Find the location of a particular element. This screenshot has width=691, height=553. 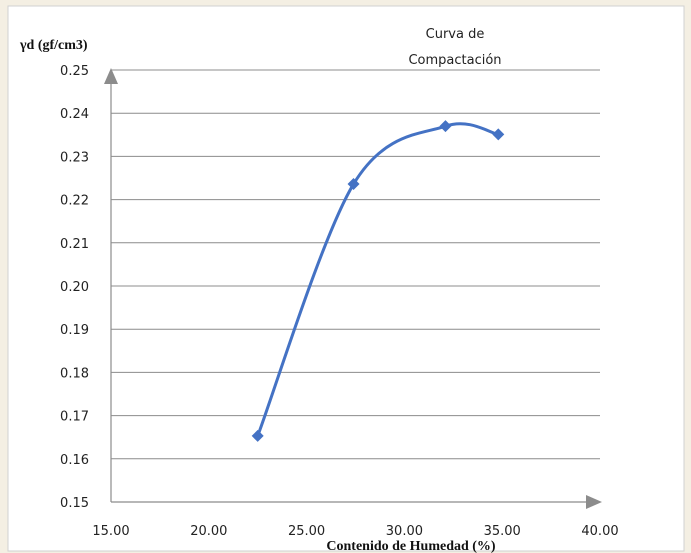

x-axis-arrow-icon is located at coordinates (594, 502).